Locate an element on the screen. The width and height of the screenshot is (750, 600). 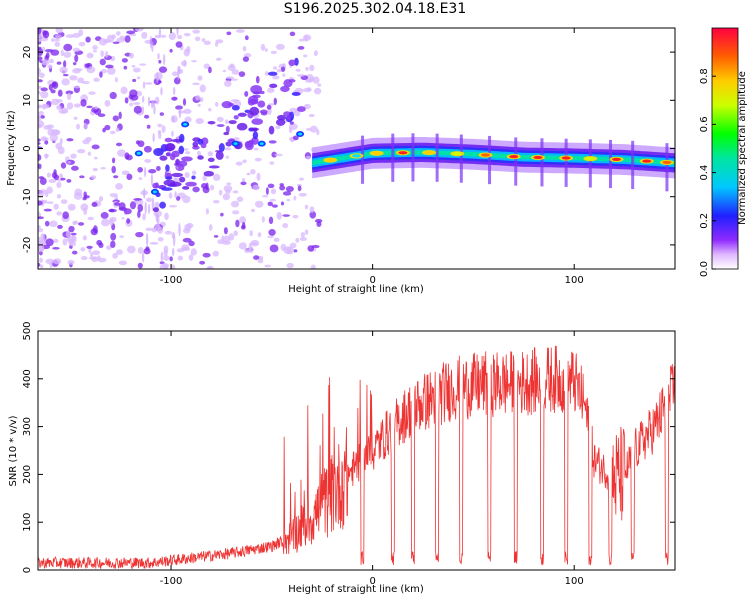
signal-peak-core is located at coordinates (185, 124).